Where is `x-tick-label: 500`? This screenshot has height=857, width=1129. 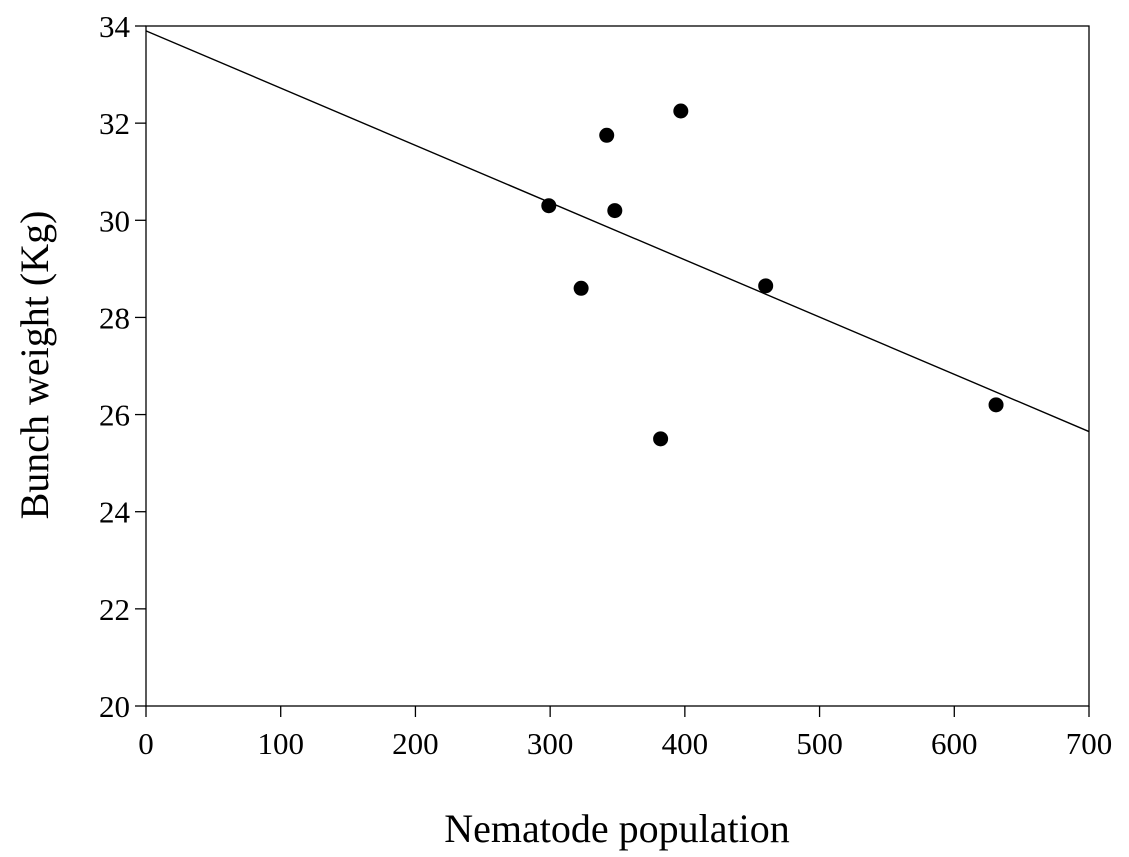
x-tick-label: 500 is located at coordinates (819, 743).